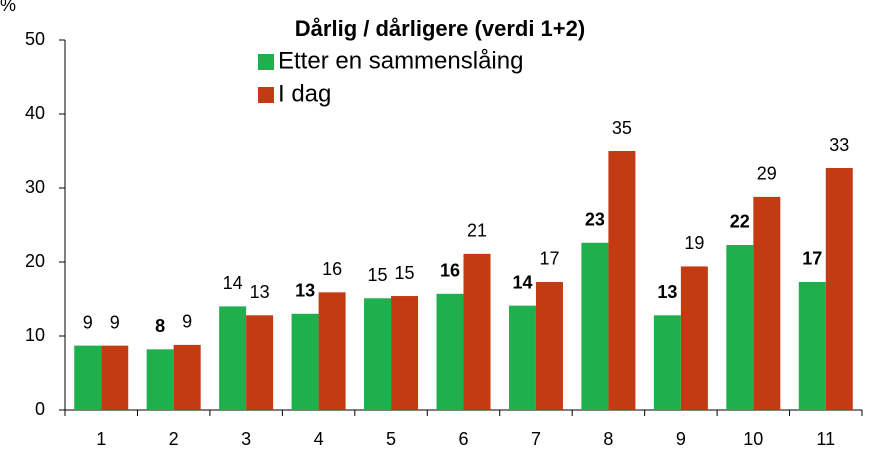  What do you see at coordinates (160, 326) in the screenshot?
I see `data-label: 8` at bounding box center [160, 326].